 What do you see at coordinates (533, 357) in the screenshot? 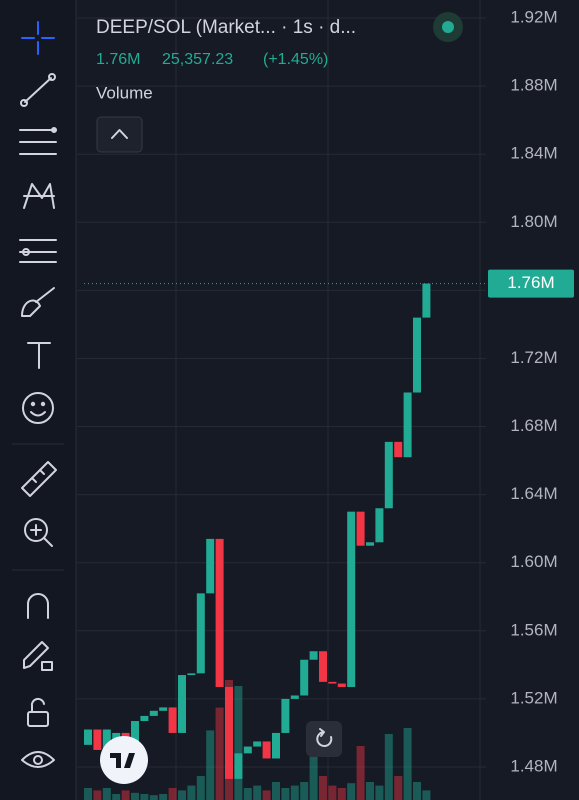
I see `y-tick-label: 1.72M` at bounding box center [533, 357].